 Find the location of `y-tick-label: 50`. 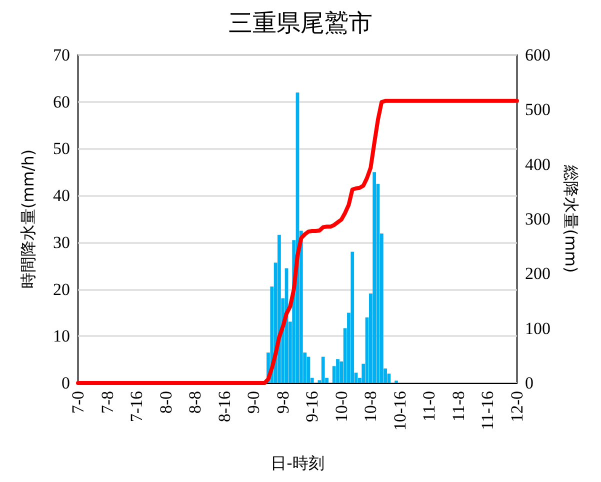

y-tick-label: 50 is located at coordinates (61, 148).